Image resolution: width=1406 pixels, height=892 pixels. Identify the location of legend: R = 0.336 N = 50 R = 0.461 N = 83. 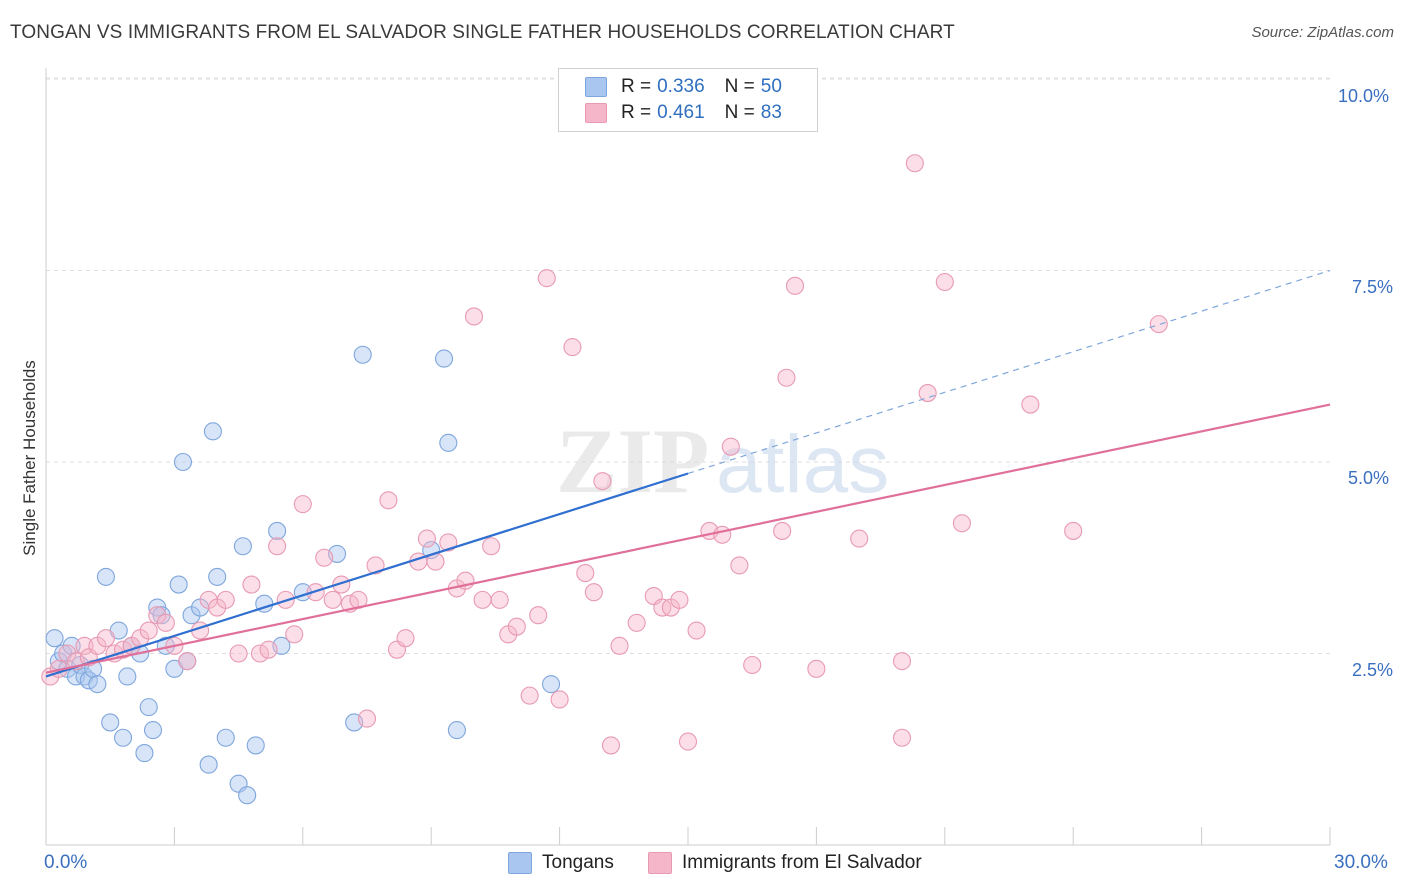
(688, 100).